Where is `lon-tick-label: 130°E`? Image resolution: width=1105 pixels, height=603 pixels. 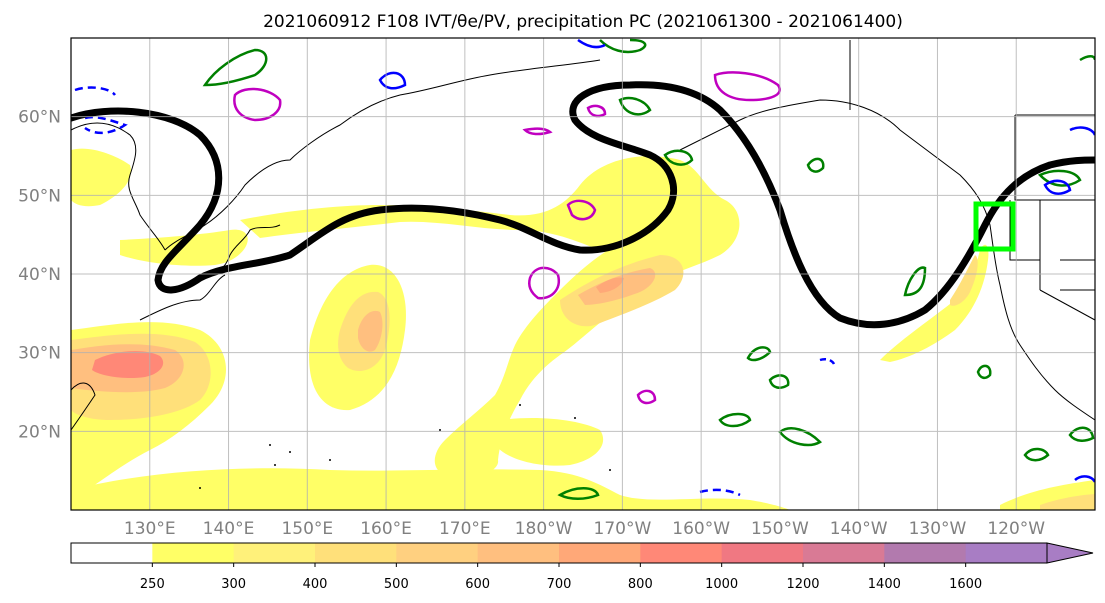 lon-tick-label: 130°E is located at coordinates (150, 529).